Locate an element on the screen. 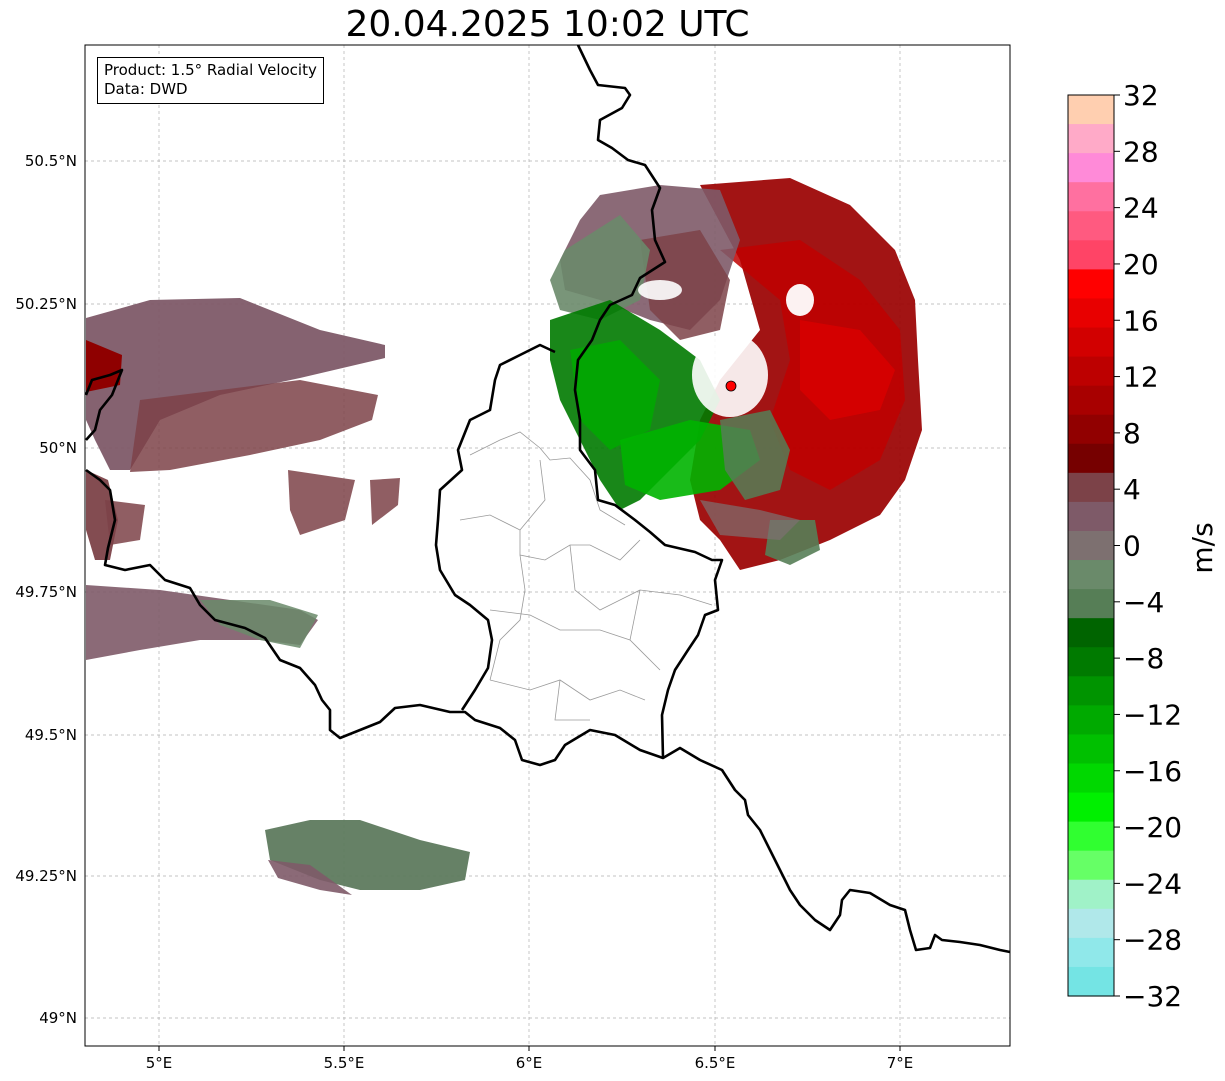 The width and height of the screenshot is (1225, 1081). y-tick-label: 49.5°N is located at coordinates (51, 735).